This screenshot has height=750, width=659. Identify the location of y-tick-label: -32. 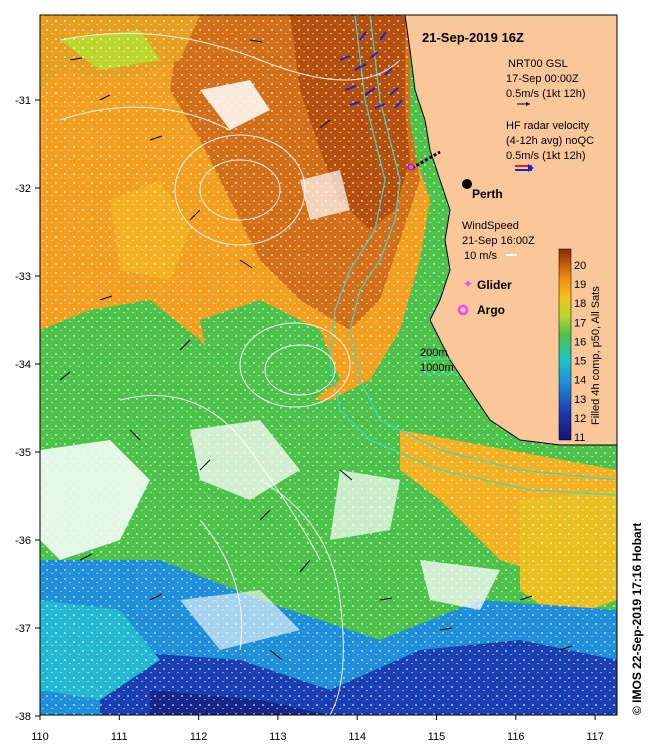
(23, 189).